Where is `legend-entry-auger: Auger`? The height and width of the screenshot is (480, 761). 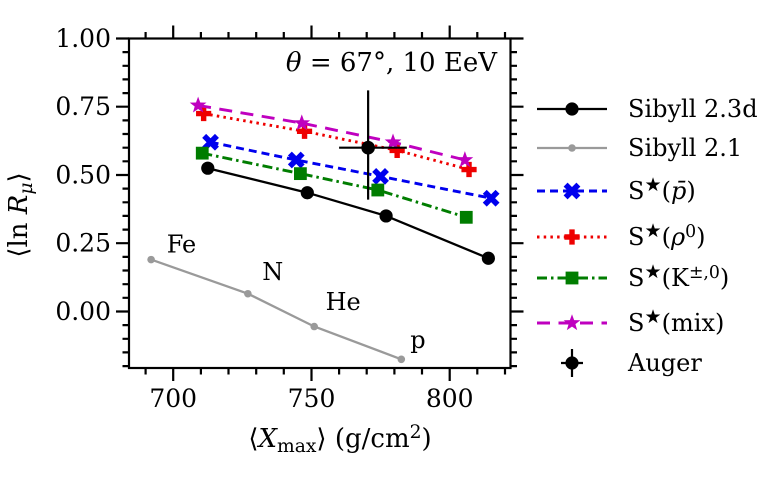
legend-entry-auger: Auger is located at coordinates (631, 363).